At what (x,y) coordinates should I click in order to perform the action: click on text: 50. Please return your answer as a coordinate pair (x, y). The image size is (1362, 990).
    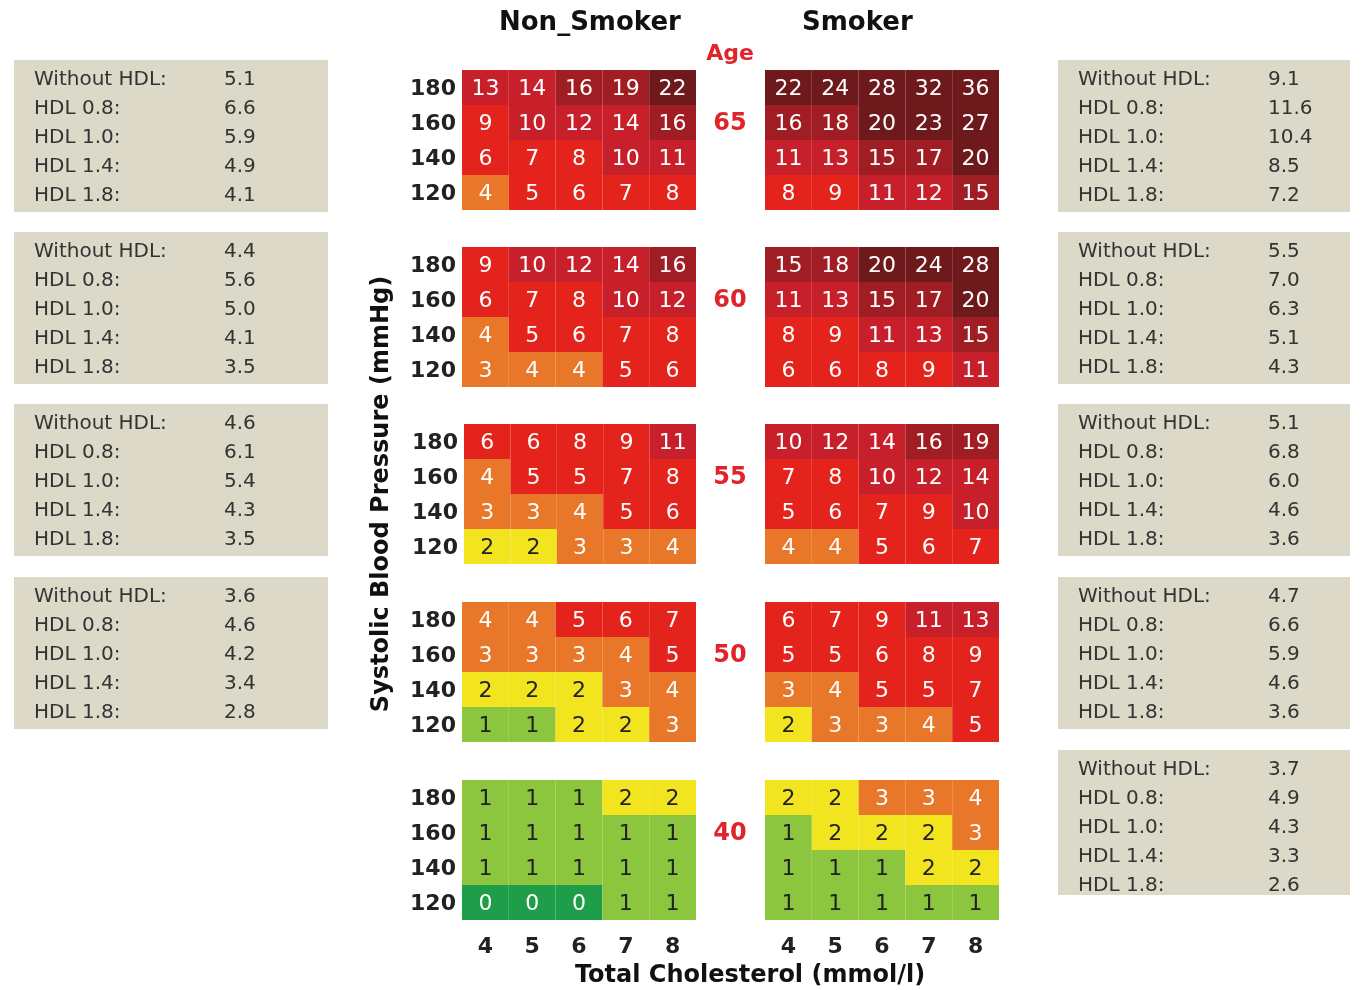
    Looking at the image, I should click on (730, 654).